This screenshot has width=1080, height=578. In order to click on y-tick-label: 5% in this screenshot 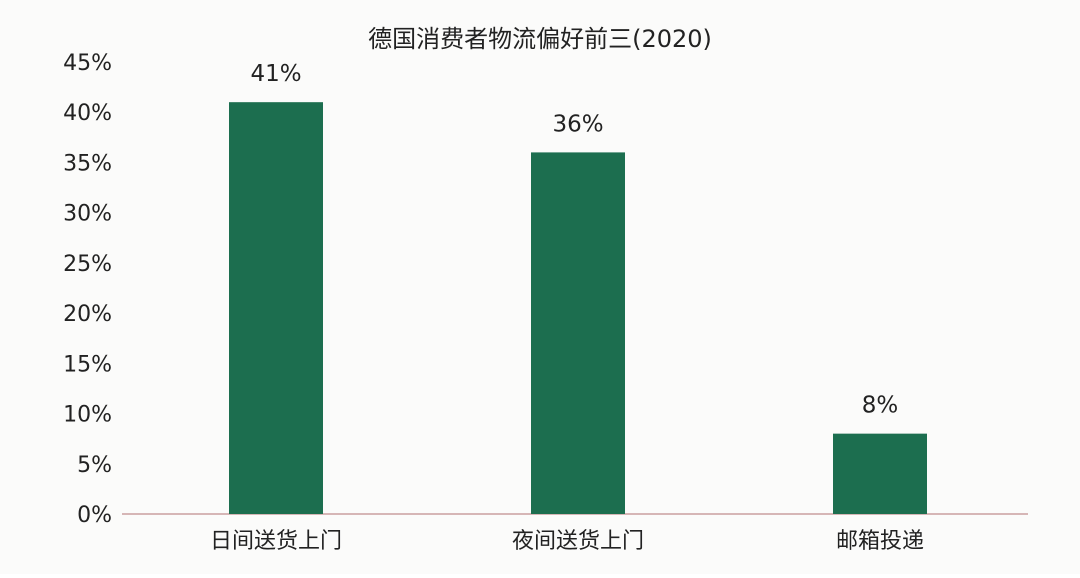, I will do `click(94, 465)`.